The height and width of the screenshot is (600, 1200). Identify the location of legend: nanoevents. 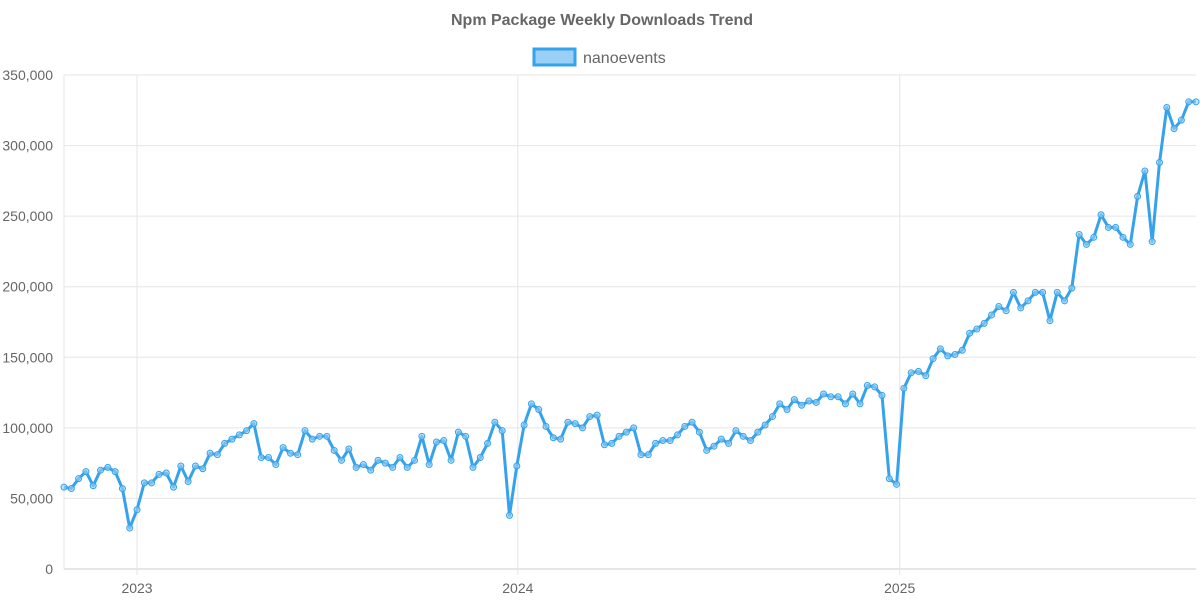
(599, 57).